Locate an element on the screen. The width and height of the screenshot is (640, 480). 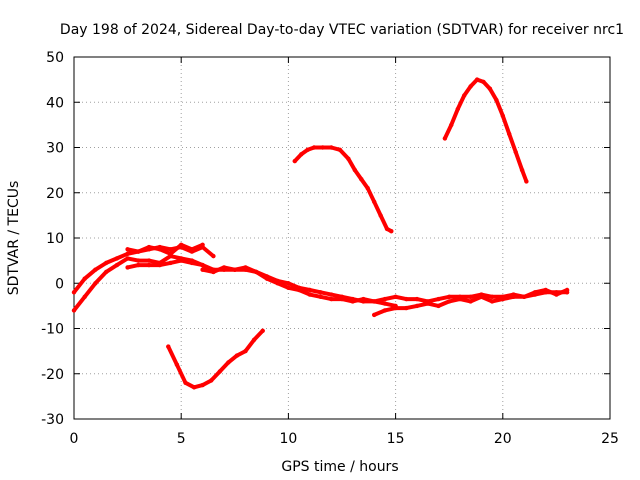
y-tick-label: 20 is located at coordinates (55, 194).